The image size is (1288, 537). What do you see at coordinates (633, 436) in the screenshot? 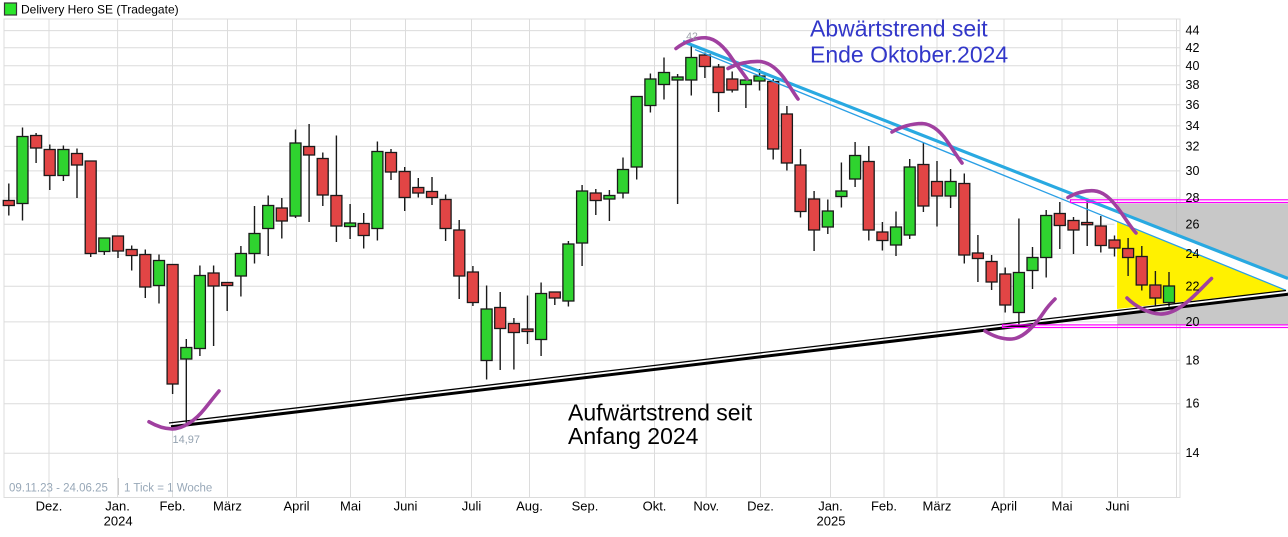
I see `svg-text: Anfang 2024` at bounding box center [633, 436].